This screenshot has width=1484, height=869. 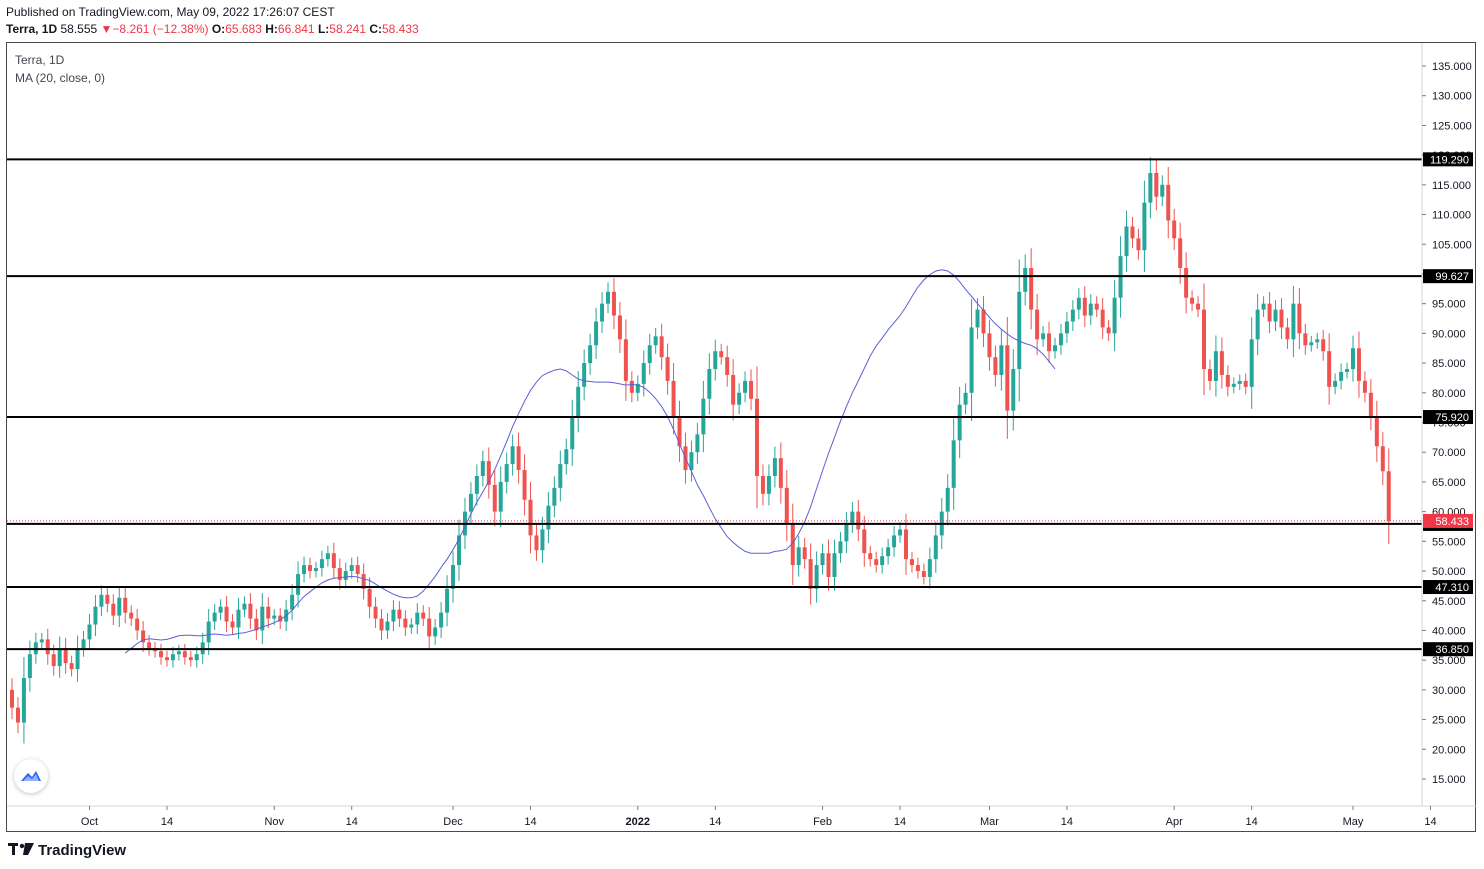 I want to click on tradingview-brand: TradingView, so click(x=67, y=850).